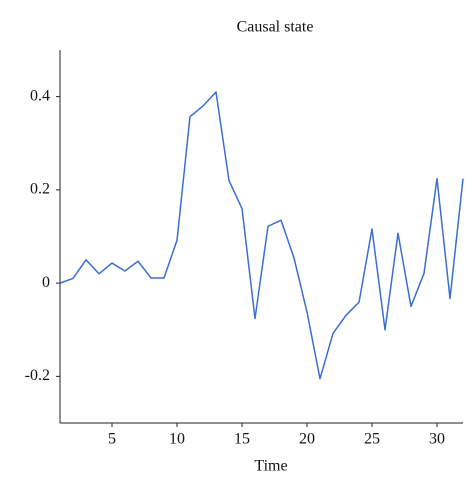  What do you see at coordinates (40, 189) in the screenshot?
I see `y-tick-label: 0.2` at bounding box center [40, 189].